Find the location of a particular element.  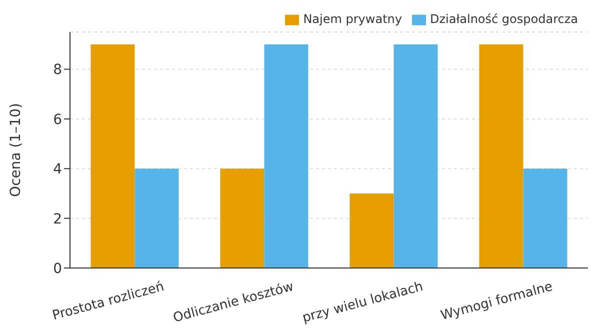

y-tick-label: 0 is located at coordinates (57, 268).